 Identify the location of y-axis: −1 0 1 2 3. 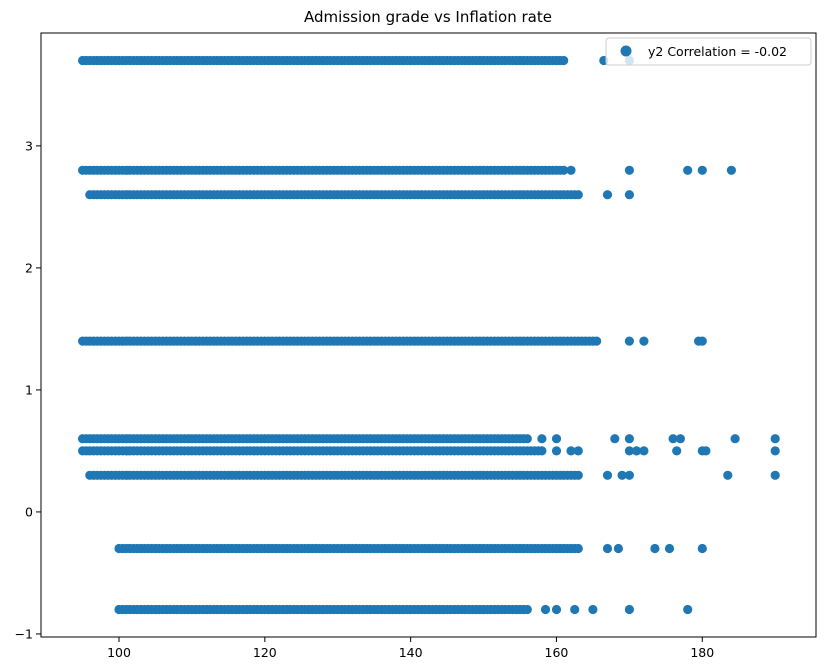
(28, 389).